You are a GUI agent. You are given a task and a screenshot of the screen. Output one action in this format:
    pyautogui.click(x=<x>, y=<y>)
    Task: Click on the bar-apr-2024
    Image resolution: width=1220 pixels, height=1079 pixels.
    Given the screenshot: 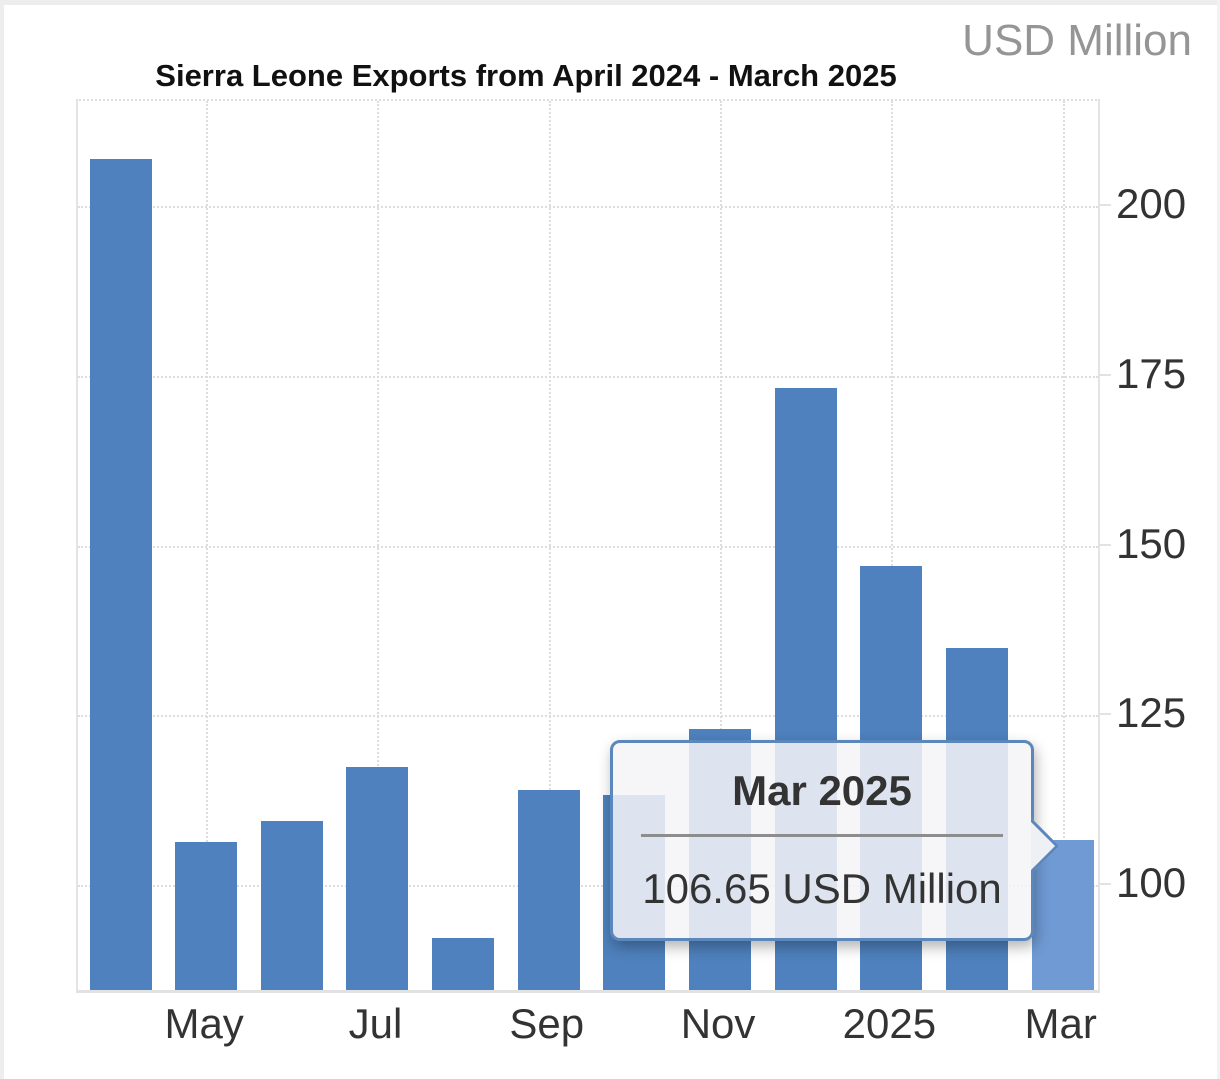 What is the action you would take?
    pyautogui.click(x=120, y=574)
    